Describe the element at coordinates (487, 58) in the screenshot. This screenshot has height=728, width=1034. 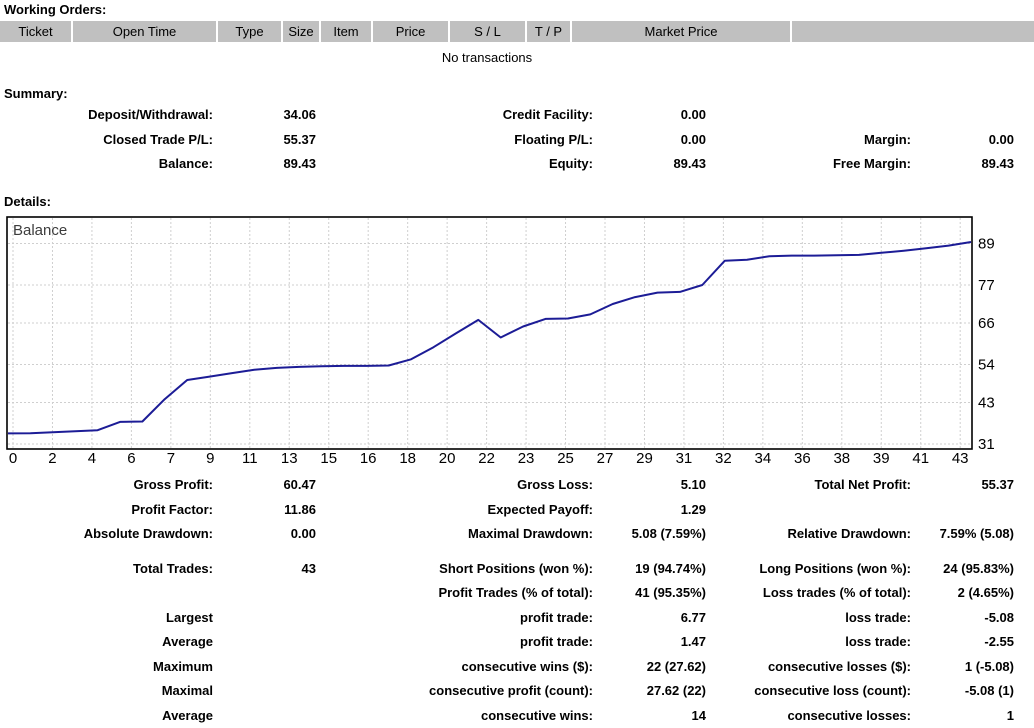
I see `no-transactions-message: No transactions` at that location.